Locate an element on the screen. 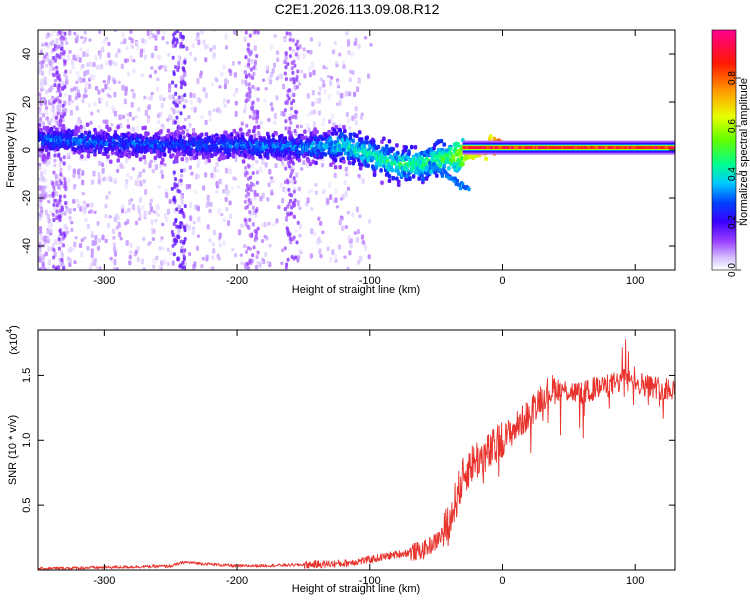 Image resolution: width=750 pixels, height=600 pixels. snr-y-axis-label: SNR (10 * v/v) is located at coordinates (13, 450).